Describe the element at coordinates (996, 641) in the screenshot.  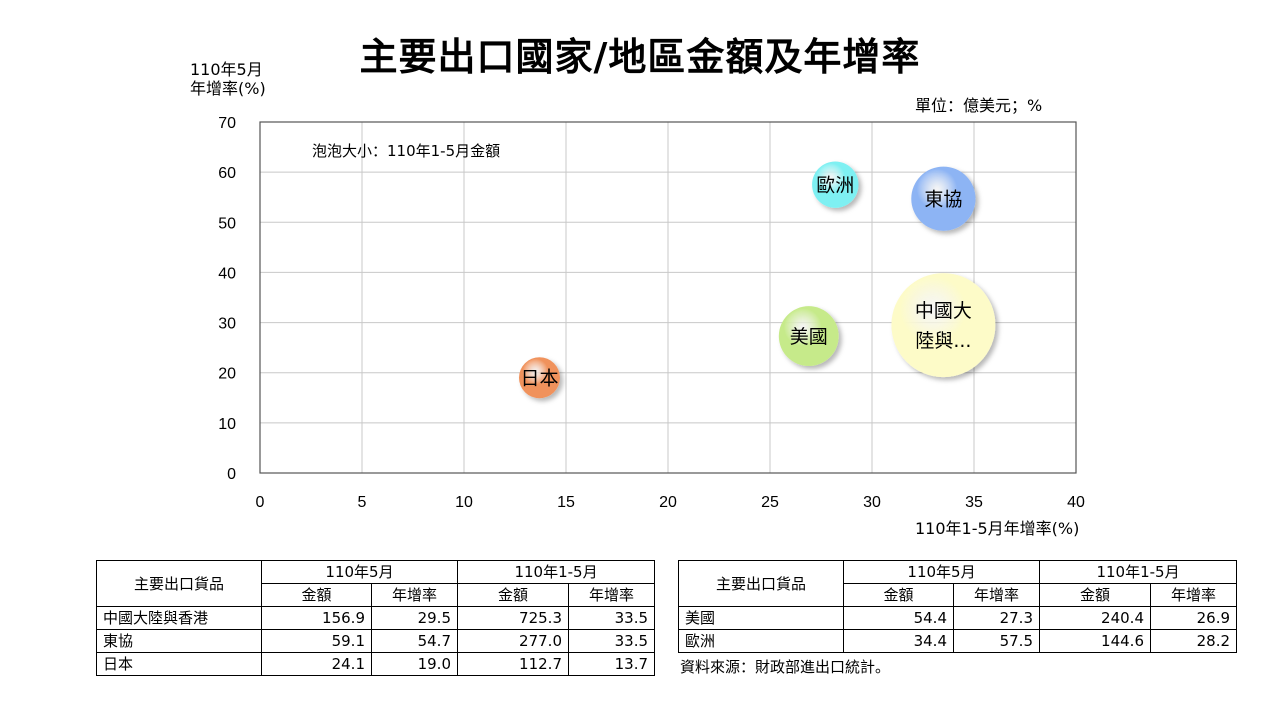
I see `may-growth: 57.5` at that location.